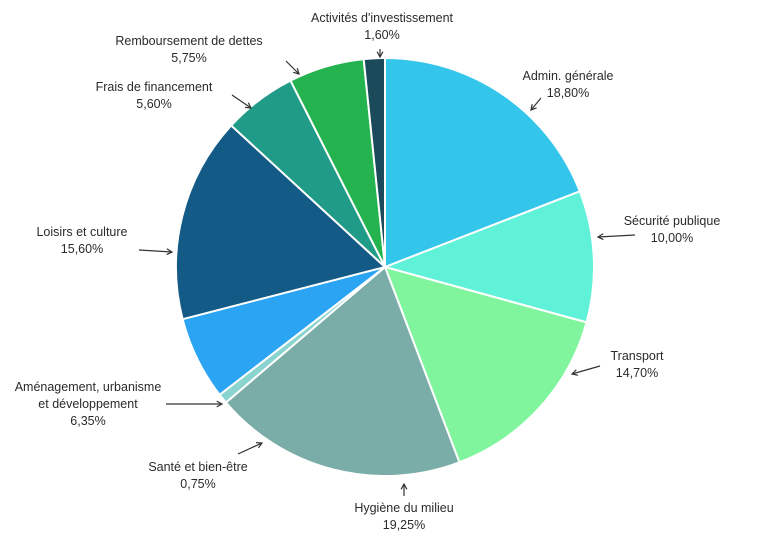 The width and height of the screenshot is (768, 545). I want to click on slice-name-label: Remboursement de dettes, so click(188, 41).